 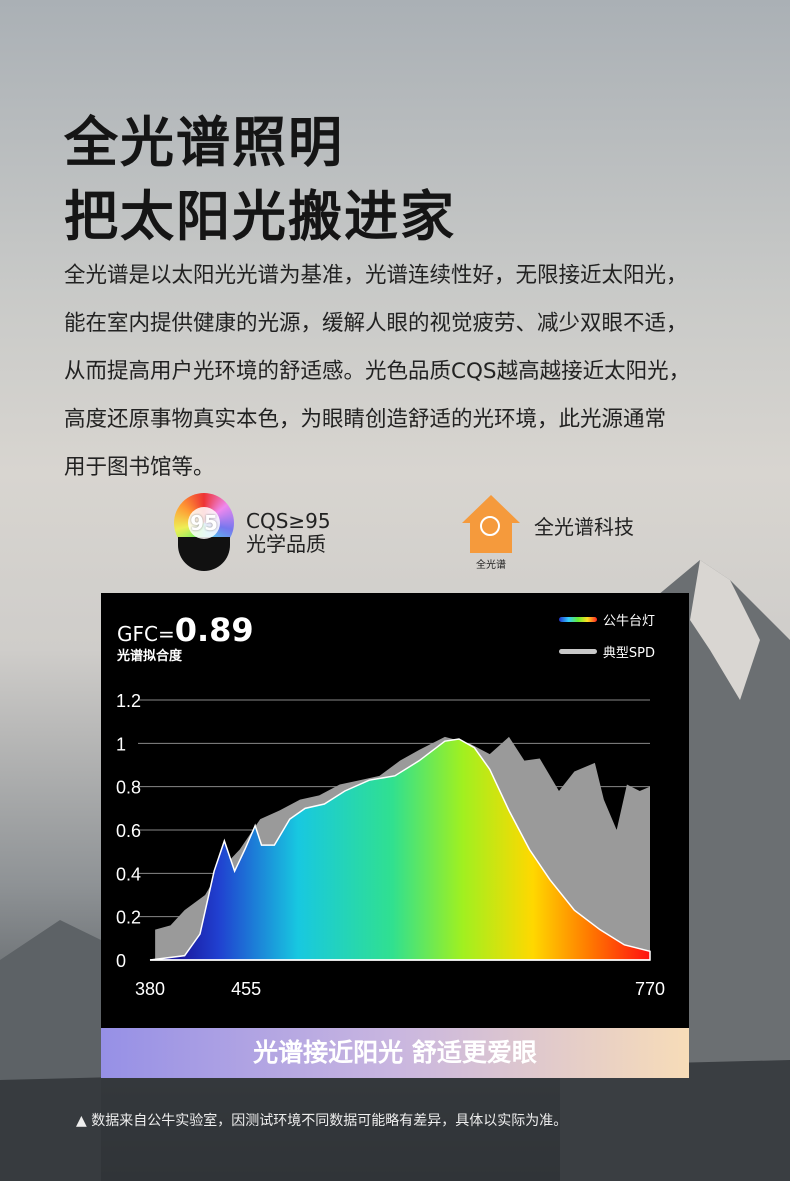 What do you see at coordinates (128, 831) in the screenshot?
I see `y-tick-label: 0.6` at bounding box center [128, 831].